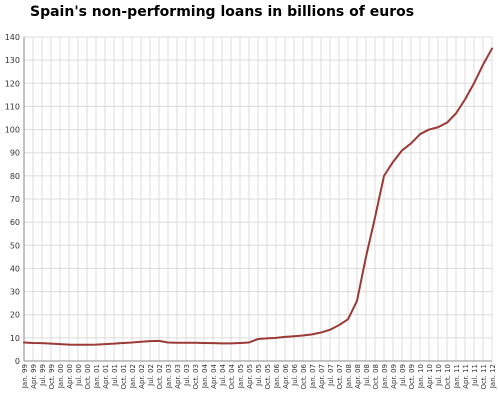 This screenshot has height=406, width=498. What do you see at coordinates (12, 130) in the screenshot?
I see `y-tick-label: 100` at bounding box center [12, 130].